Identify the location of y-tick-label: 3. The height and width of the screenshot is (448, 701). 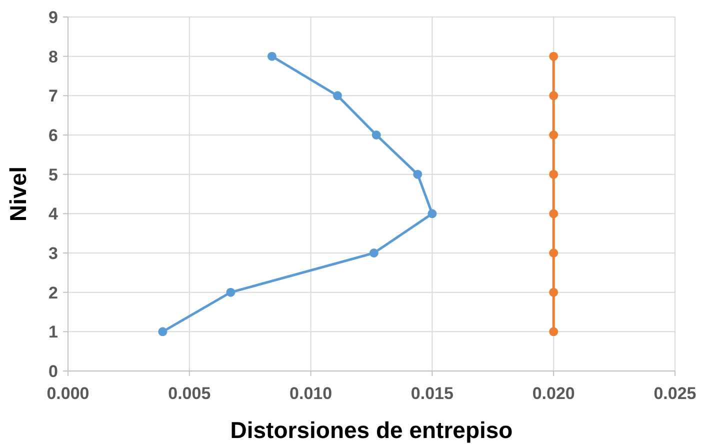
(53, 253).